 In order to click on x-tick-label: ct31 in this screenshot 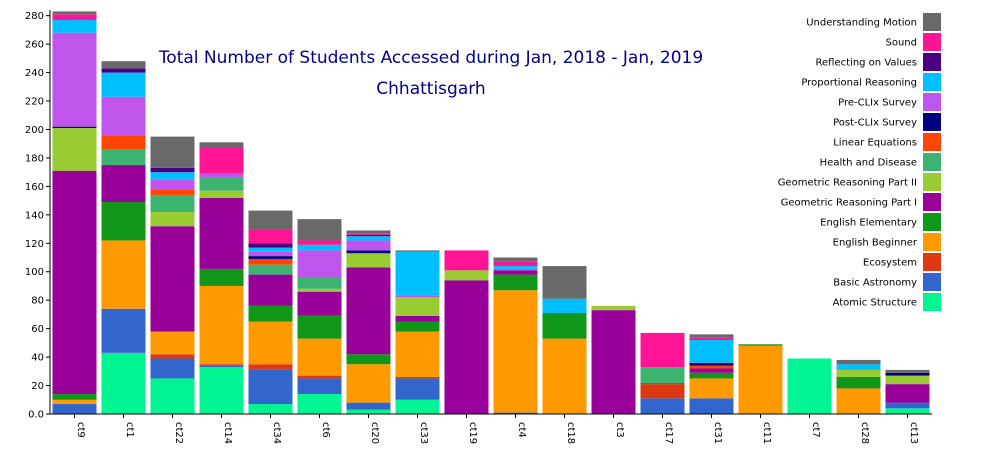, I will do `click(717, 433)`.